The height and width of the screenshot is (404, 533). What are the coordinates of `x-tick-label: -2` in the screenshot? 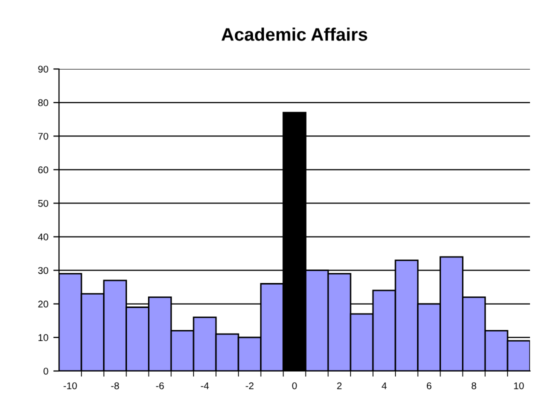 It's located at (250, 386).